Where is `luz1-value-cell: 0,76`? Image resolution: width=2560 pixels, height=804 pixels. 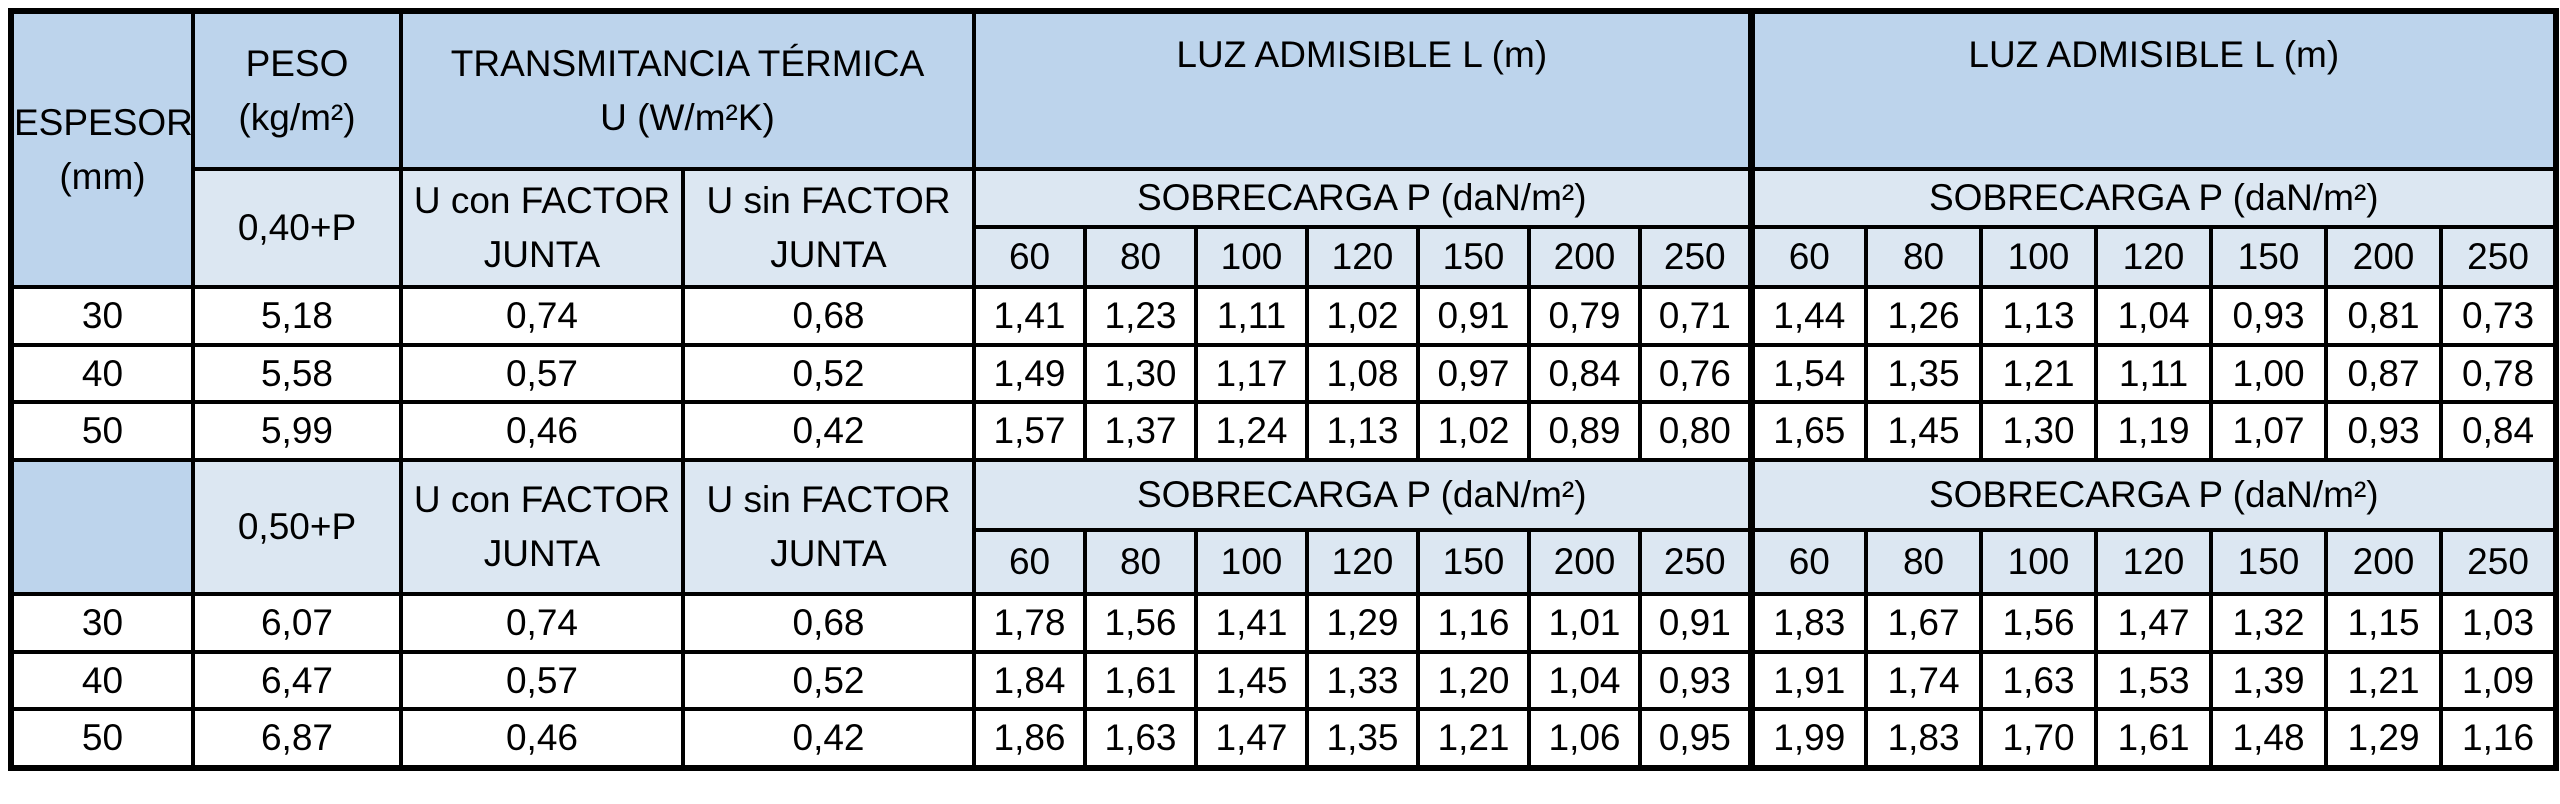
luz1-value-cell: 0,76 is located at coordinates (1696, 373).